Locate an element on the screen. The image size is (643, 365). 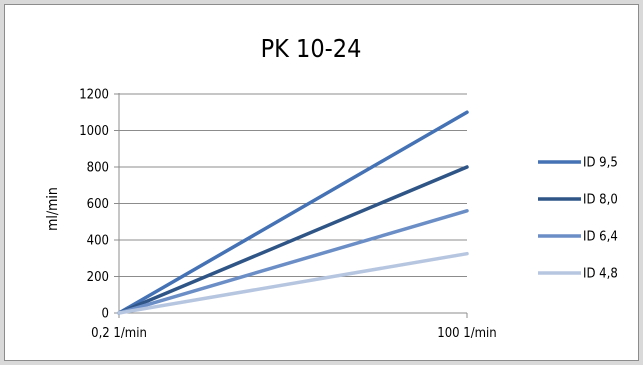
y-tick-labels: 0 200 400 600 800 1000 1200 is located at coordinates (94, 205).